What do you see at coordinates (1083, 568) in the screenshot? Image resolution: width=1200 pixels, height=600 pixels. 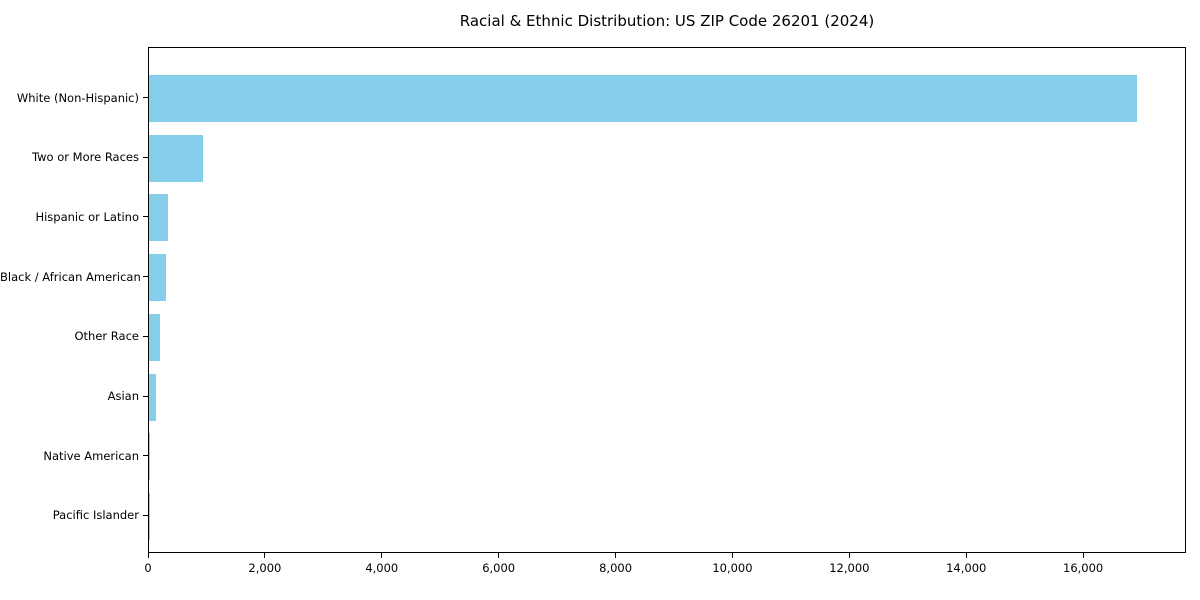 I see `x-tick-label-16000: 16,000` at bounding box center [1083, 568].